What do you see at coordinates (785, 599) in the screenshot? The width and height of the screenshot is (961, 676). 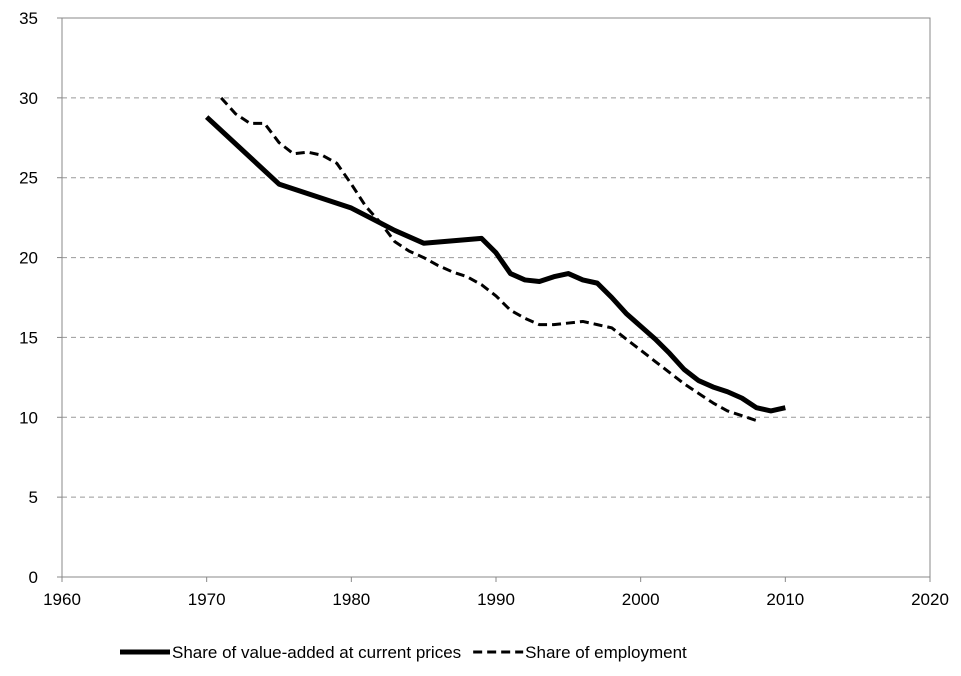 I see `x-tick-label: 2010` at bounding box center [785, 599].